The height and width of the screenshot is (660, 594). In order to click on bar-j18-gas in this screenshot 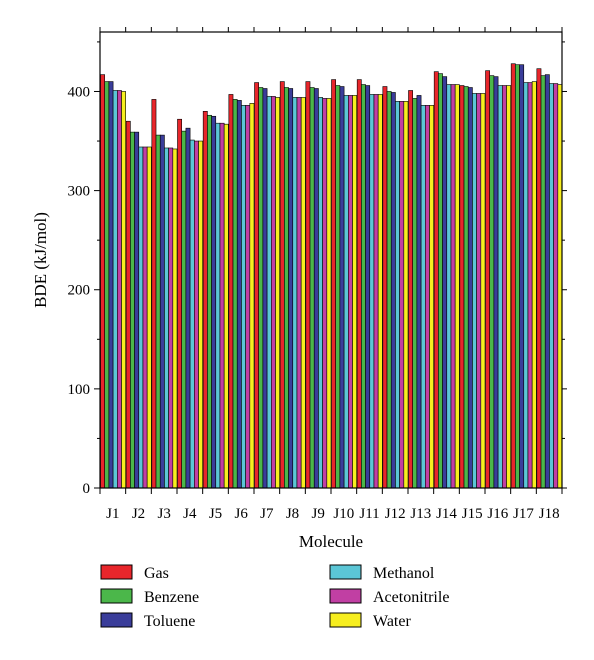, I will do `click(539, 278)`.